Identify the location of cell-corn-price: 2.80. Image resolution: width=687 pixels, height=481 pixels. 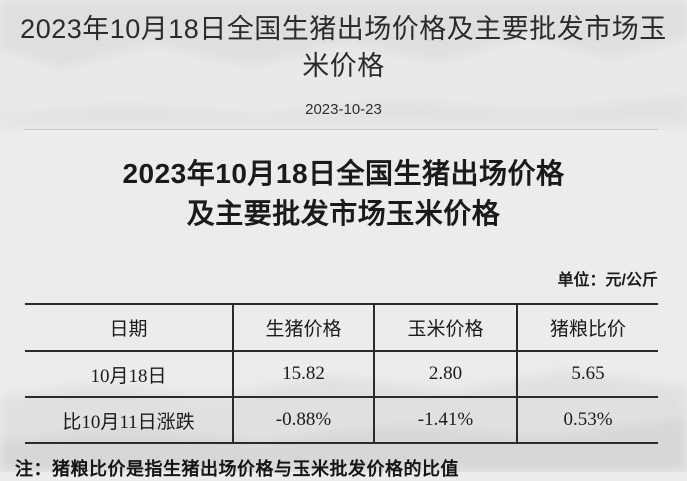
(445, 374).